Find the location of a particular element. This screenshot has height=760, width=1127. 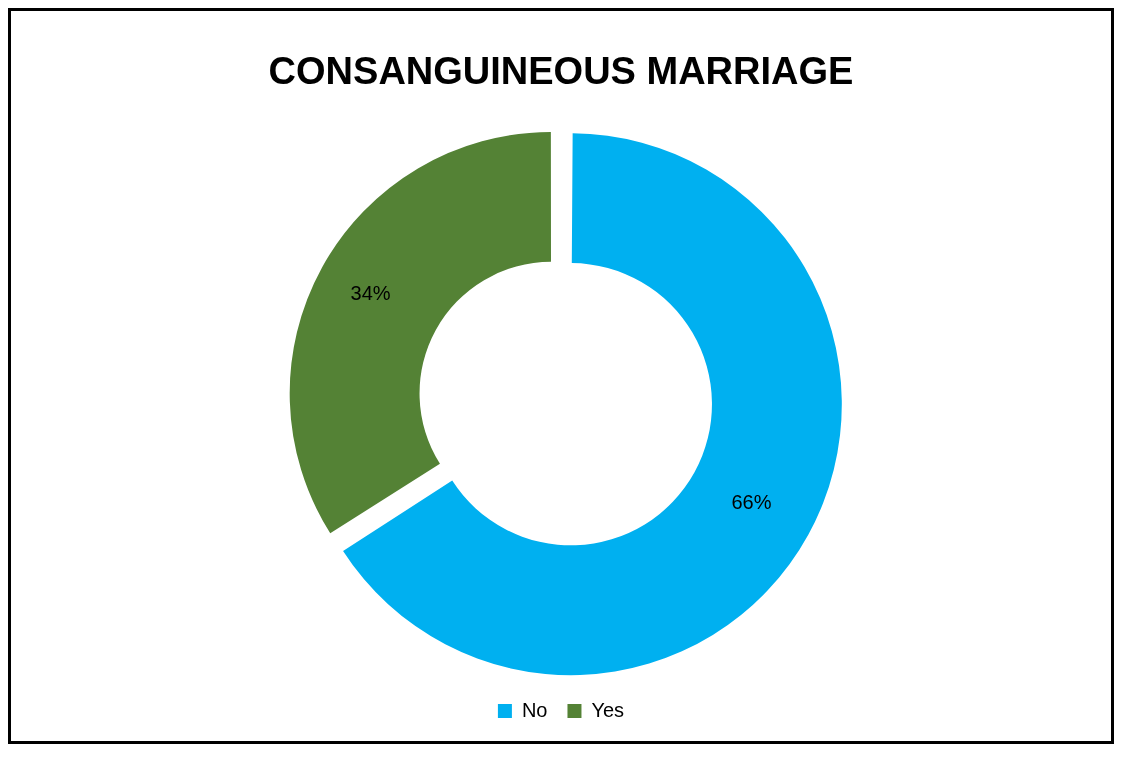

legend-label: Yes is located at coordinates (608, 709).